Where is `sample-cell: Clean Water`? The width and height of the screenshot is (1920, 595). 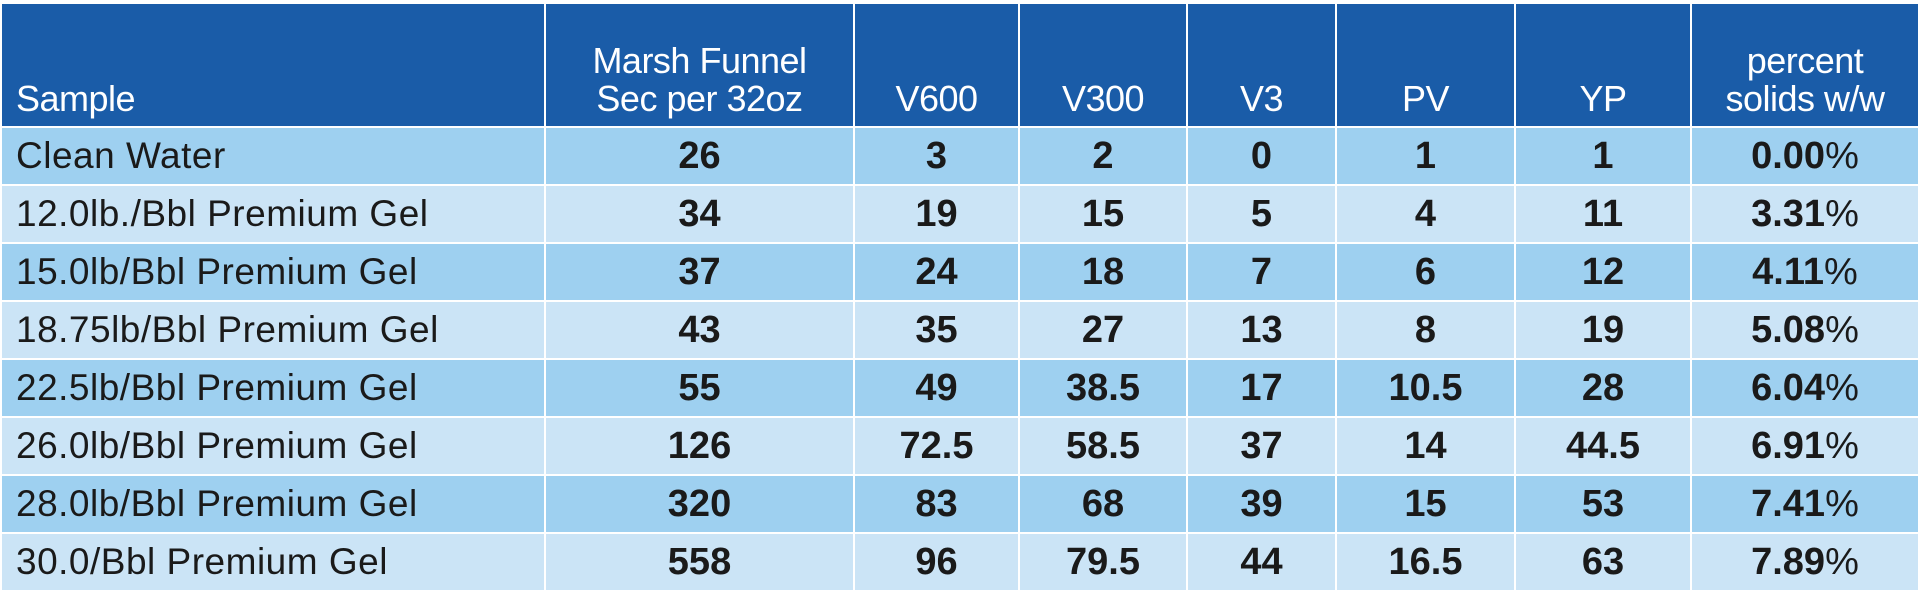
sample-cell: Clean Water is located at coordinates (274, 155).